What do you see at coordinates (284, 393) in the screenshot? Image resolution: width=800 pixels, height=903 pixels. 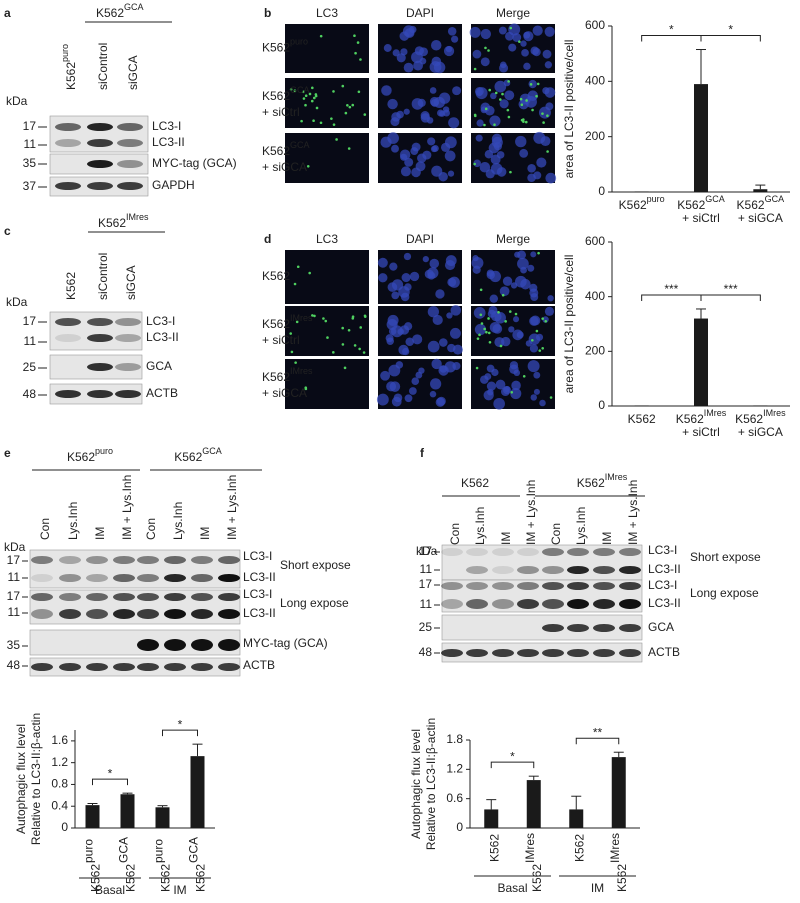 I see `row-label: + siGCA` at bounding box center [284, 393].